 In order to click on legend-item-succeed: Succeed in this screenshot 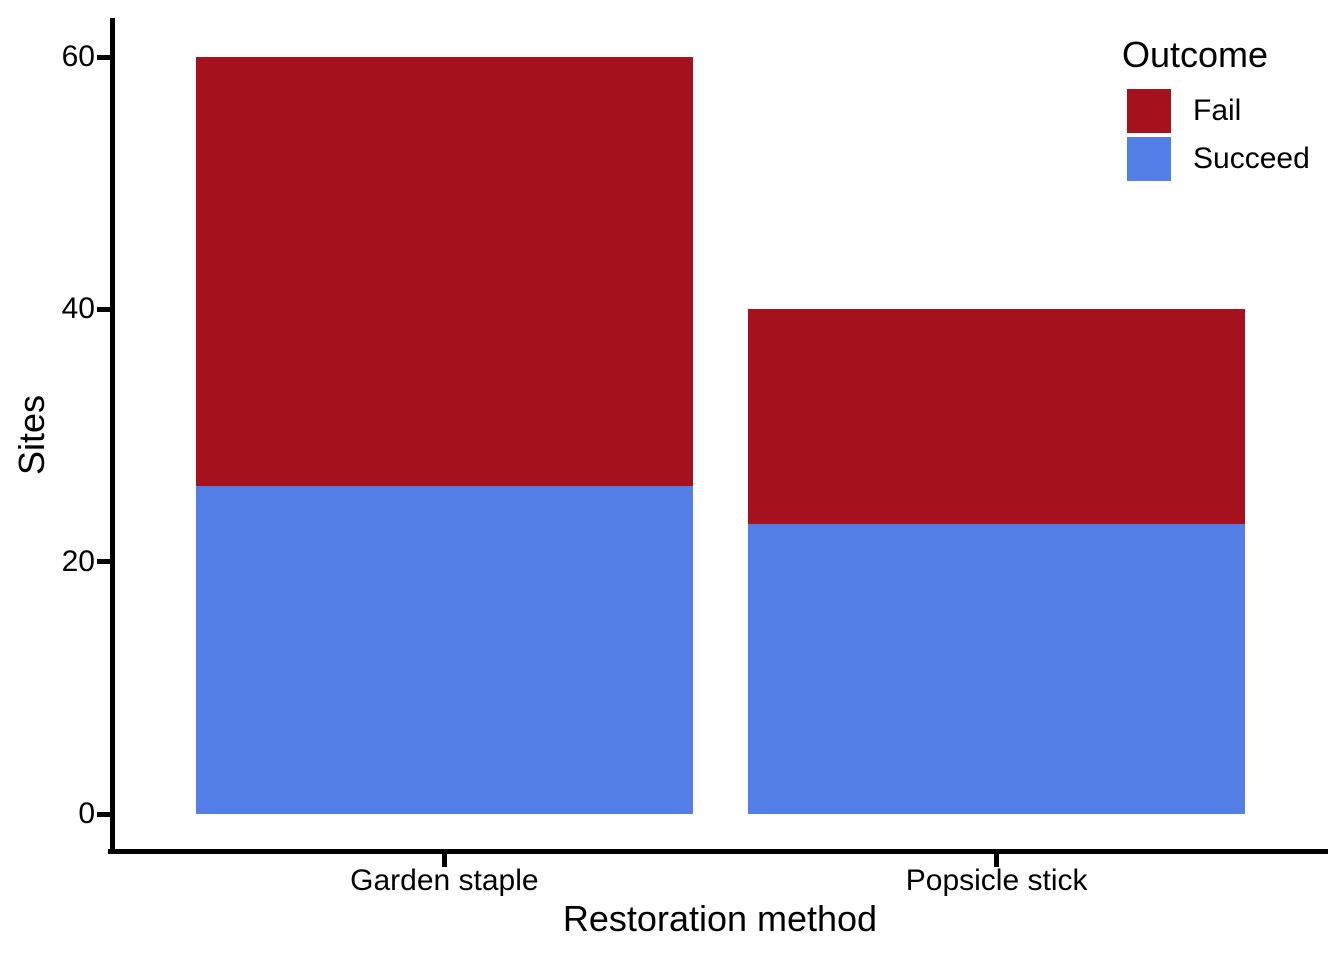, I will do `click(1218, 159)`.